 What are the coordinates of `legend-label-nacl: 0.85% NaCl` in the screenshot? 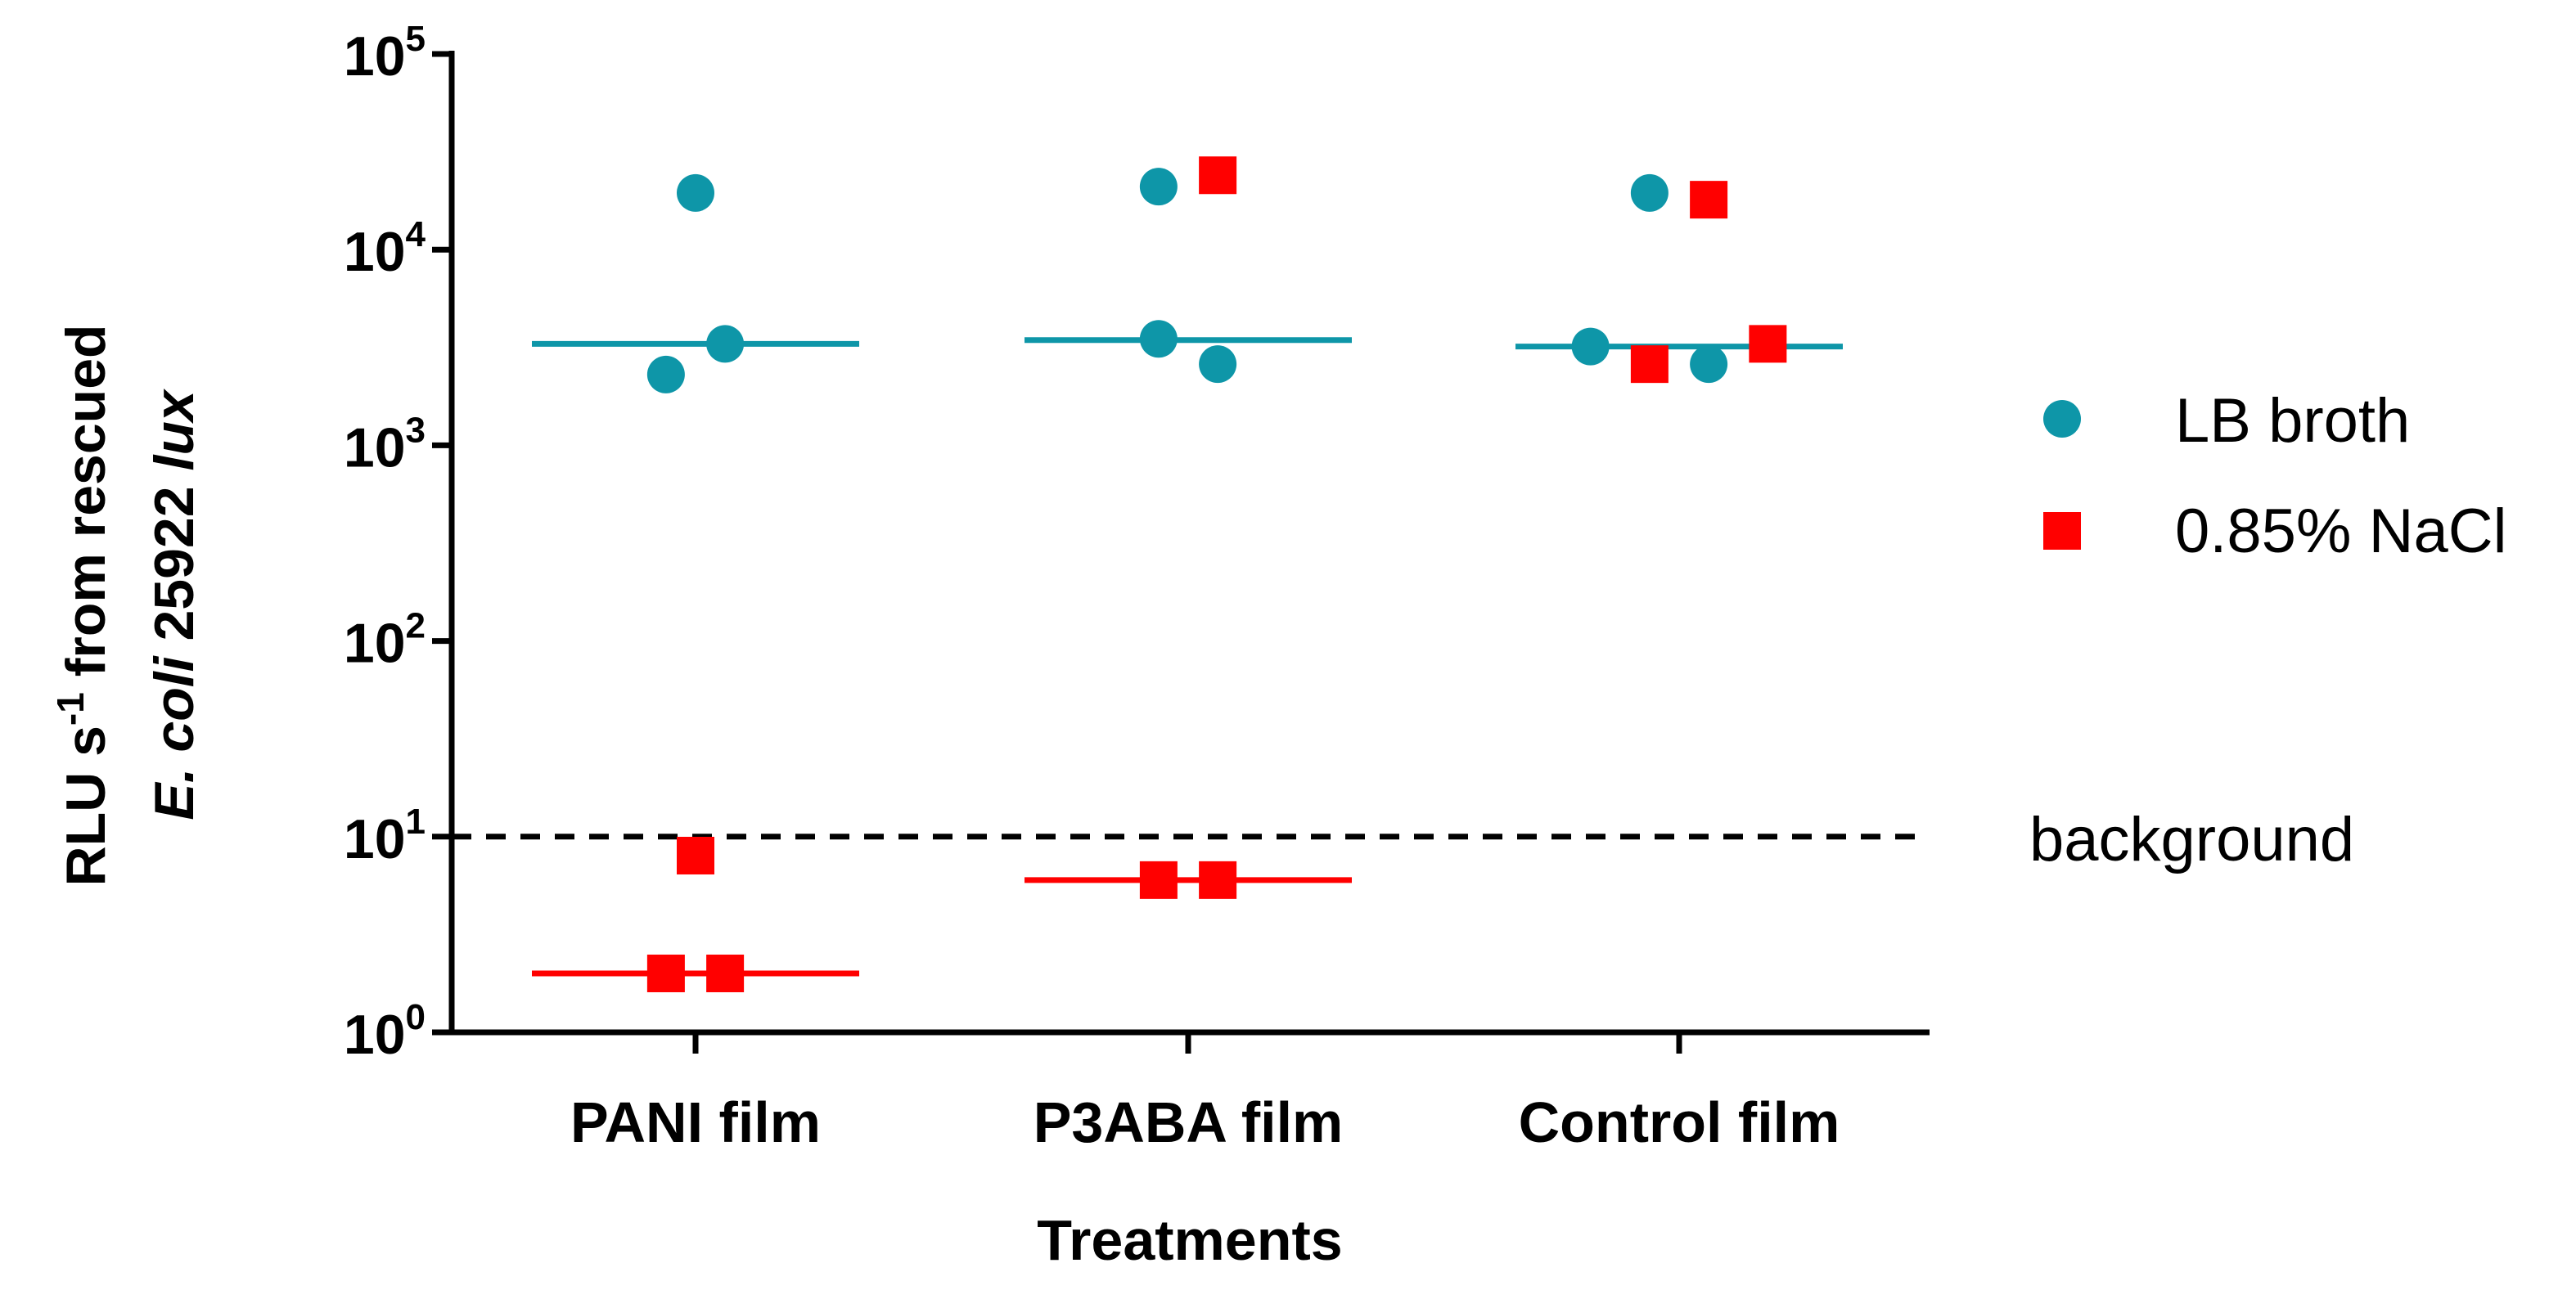 It's located at (2341, 531).